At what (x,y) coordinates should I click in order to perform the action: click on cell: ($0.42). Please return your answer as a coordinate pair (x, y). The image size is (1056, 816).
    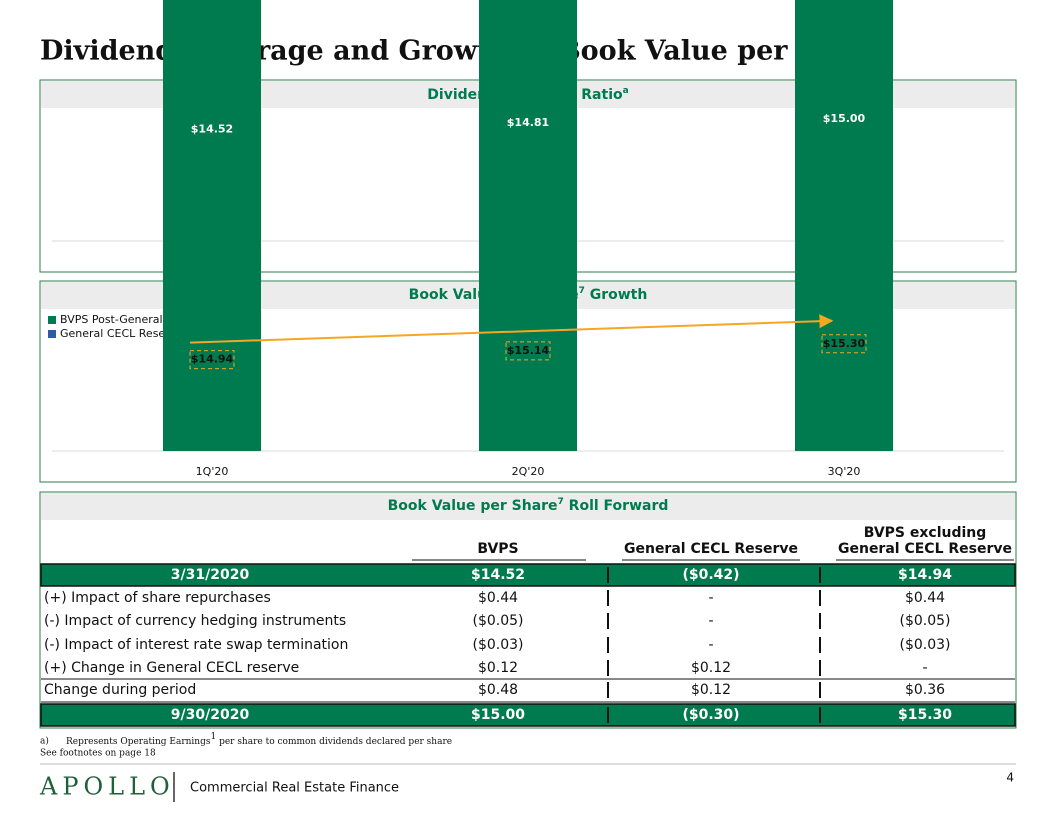
    Looking at the image, I should click on (710, 575).